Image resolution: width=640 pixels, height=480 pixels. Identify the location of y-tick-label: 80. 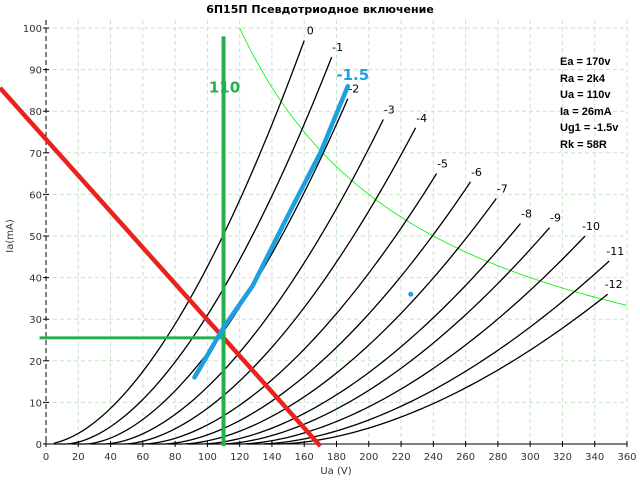
(35, 112).